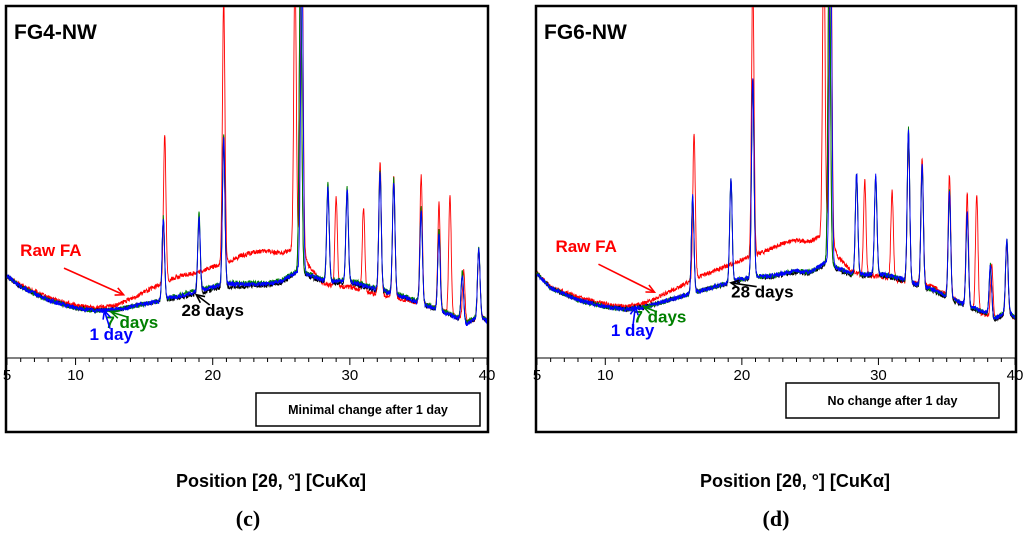 The height and width of the screenshot is (537, 1024). What do you see at coordinates (585, 32) in the screenshot?
I see `panel-title: FG6-NW` at bounding box center [585, 32].